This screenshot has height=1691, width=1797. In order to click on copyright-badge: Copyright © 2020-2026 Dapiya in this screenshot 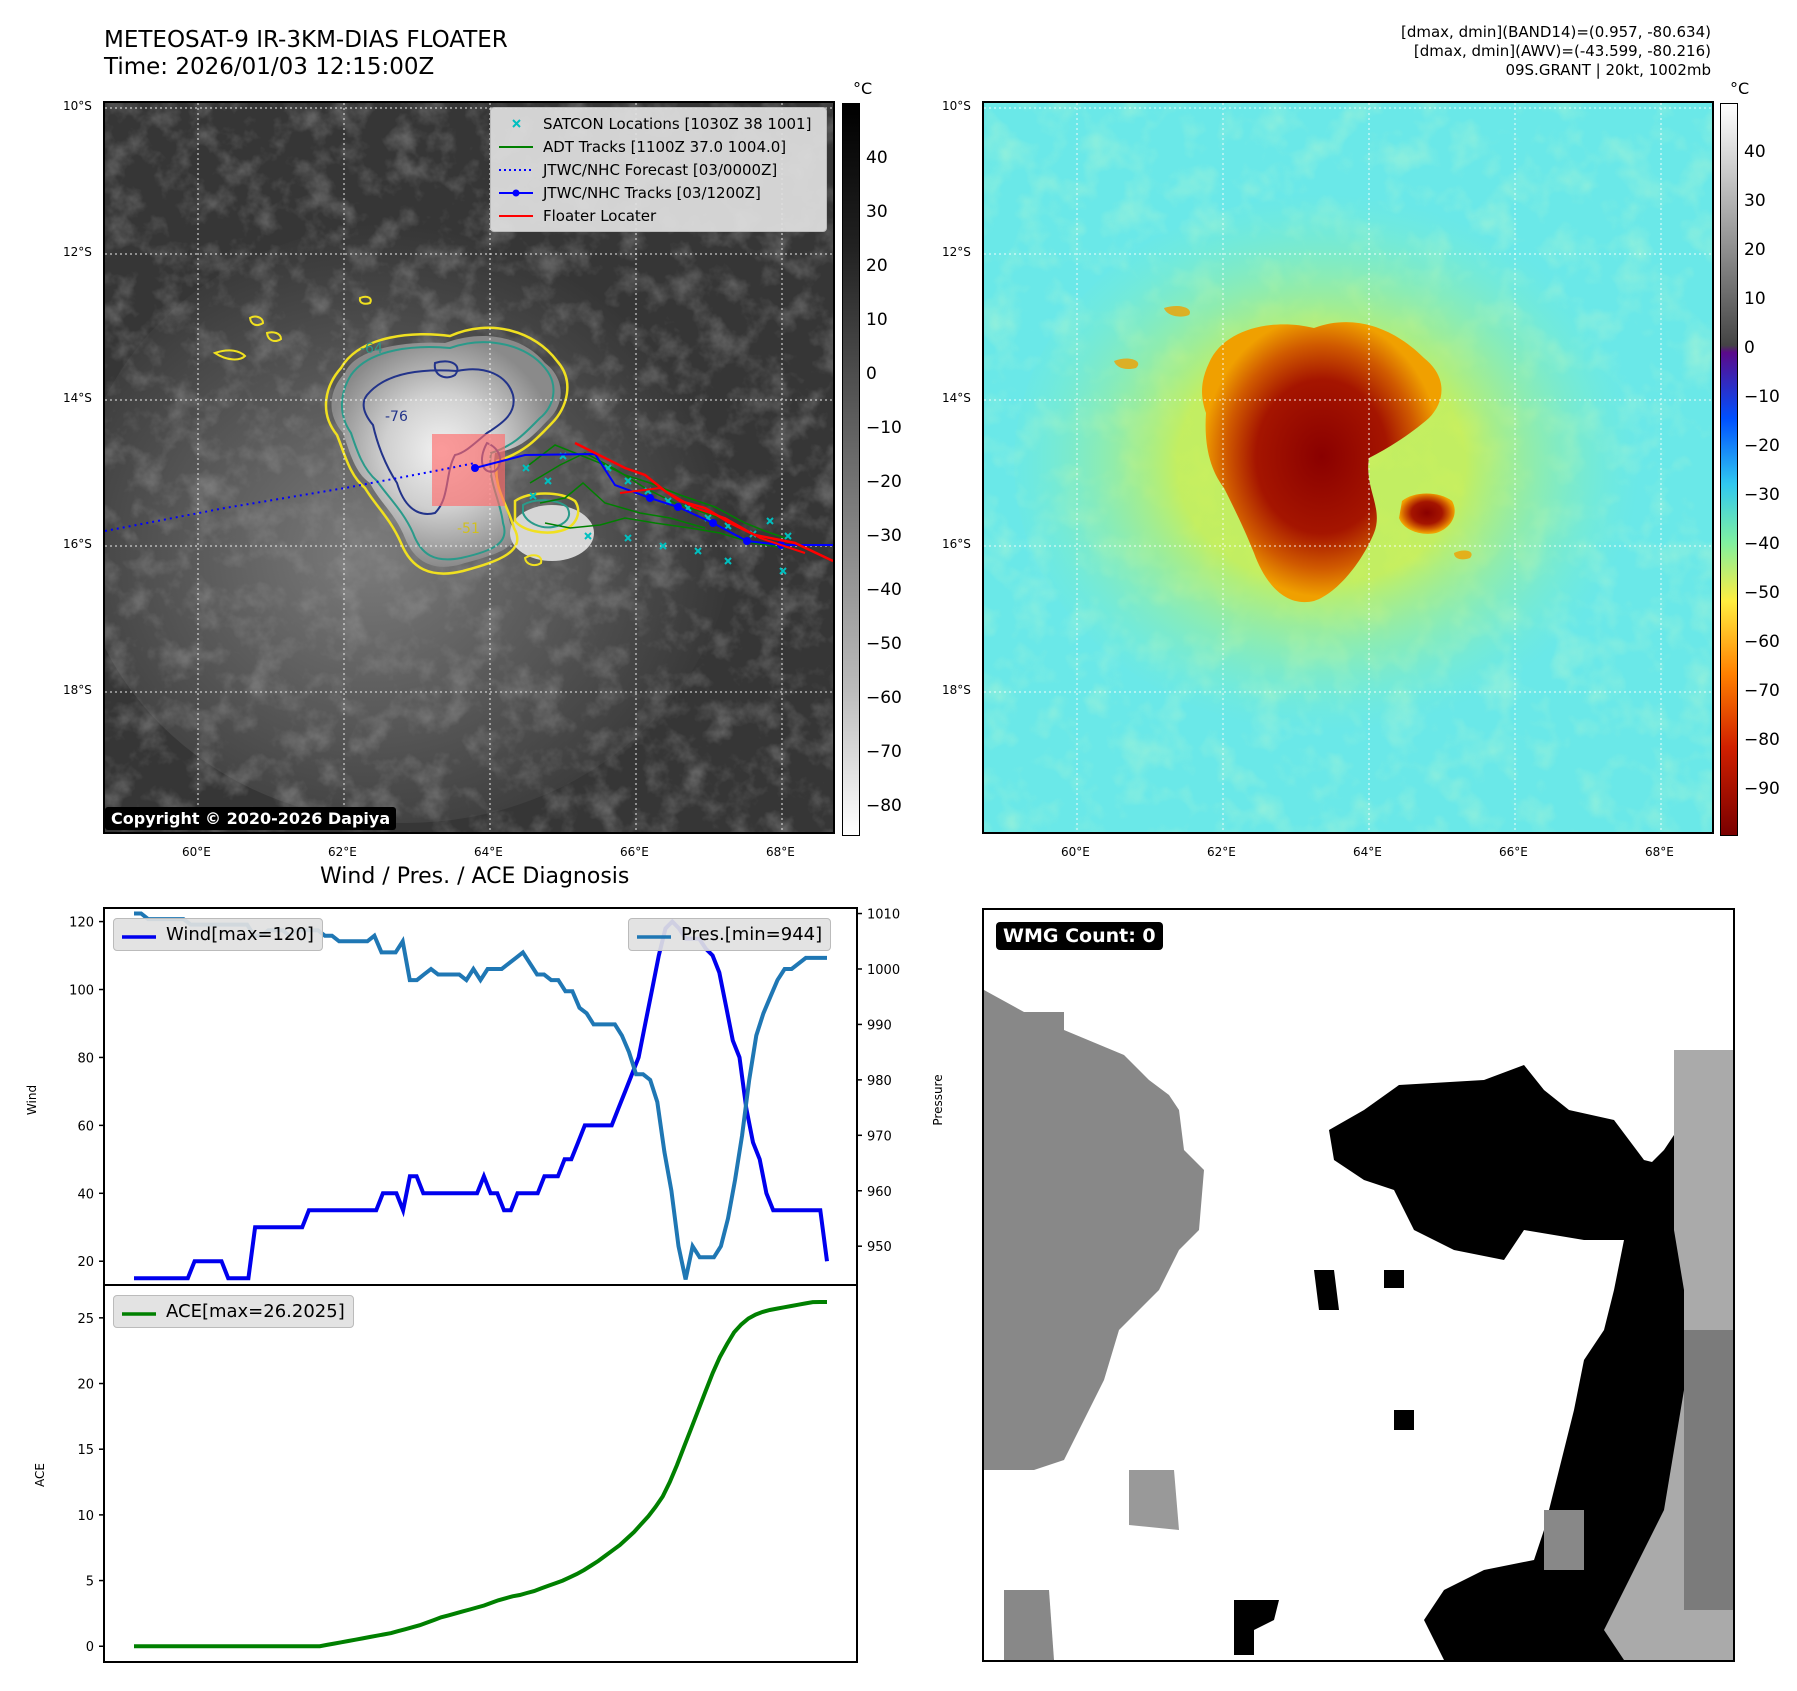, I will do `click(251, 818)`.